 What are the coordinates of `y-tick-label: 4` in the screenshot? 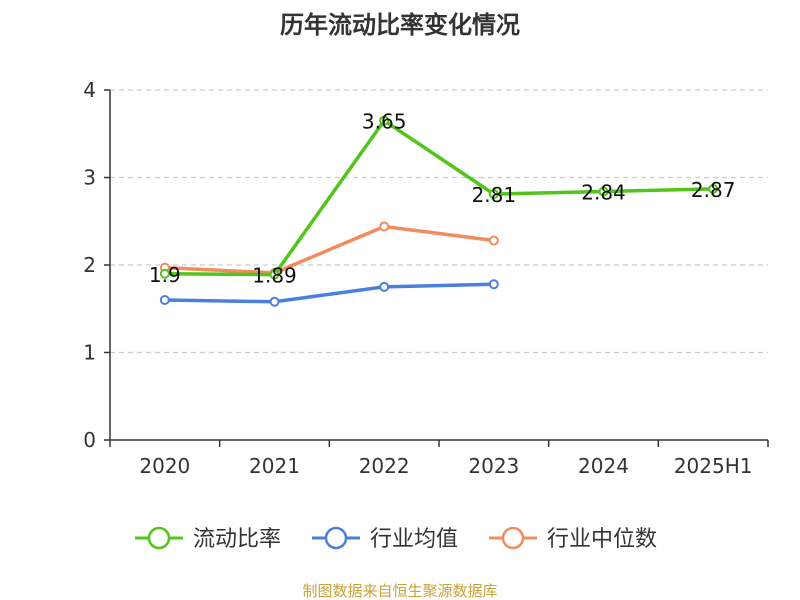 It's located at (89, 90).